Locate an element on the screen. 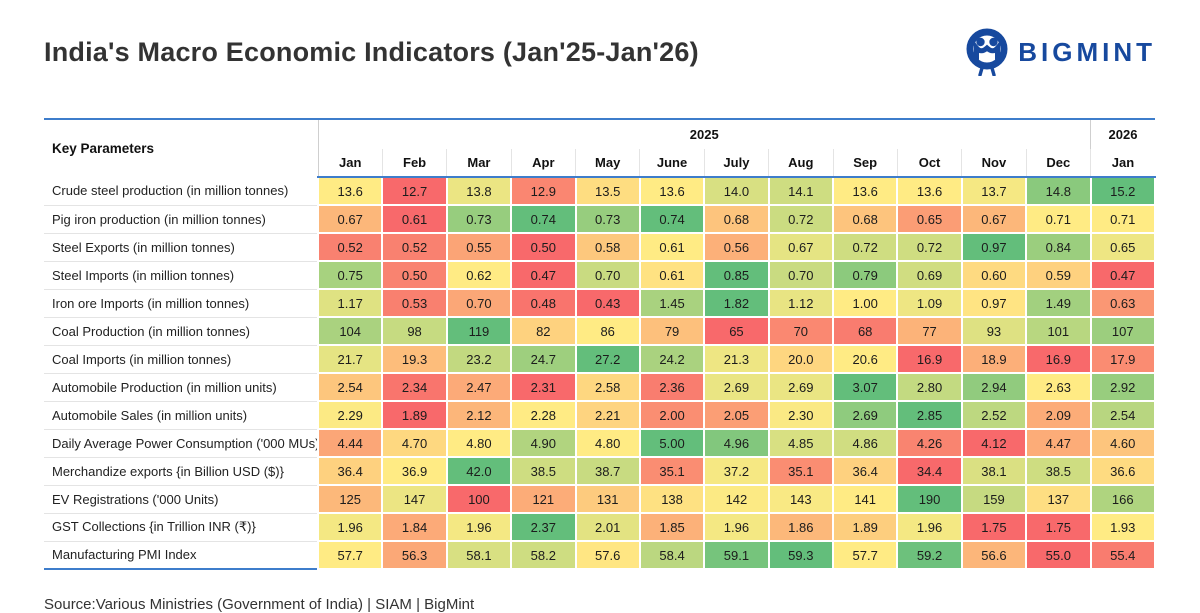 The width and height of the screenshot is (1200, 613). value-cell: 121 is located at coordinates (543, 499).